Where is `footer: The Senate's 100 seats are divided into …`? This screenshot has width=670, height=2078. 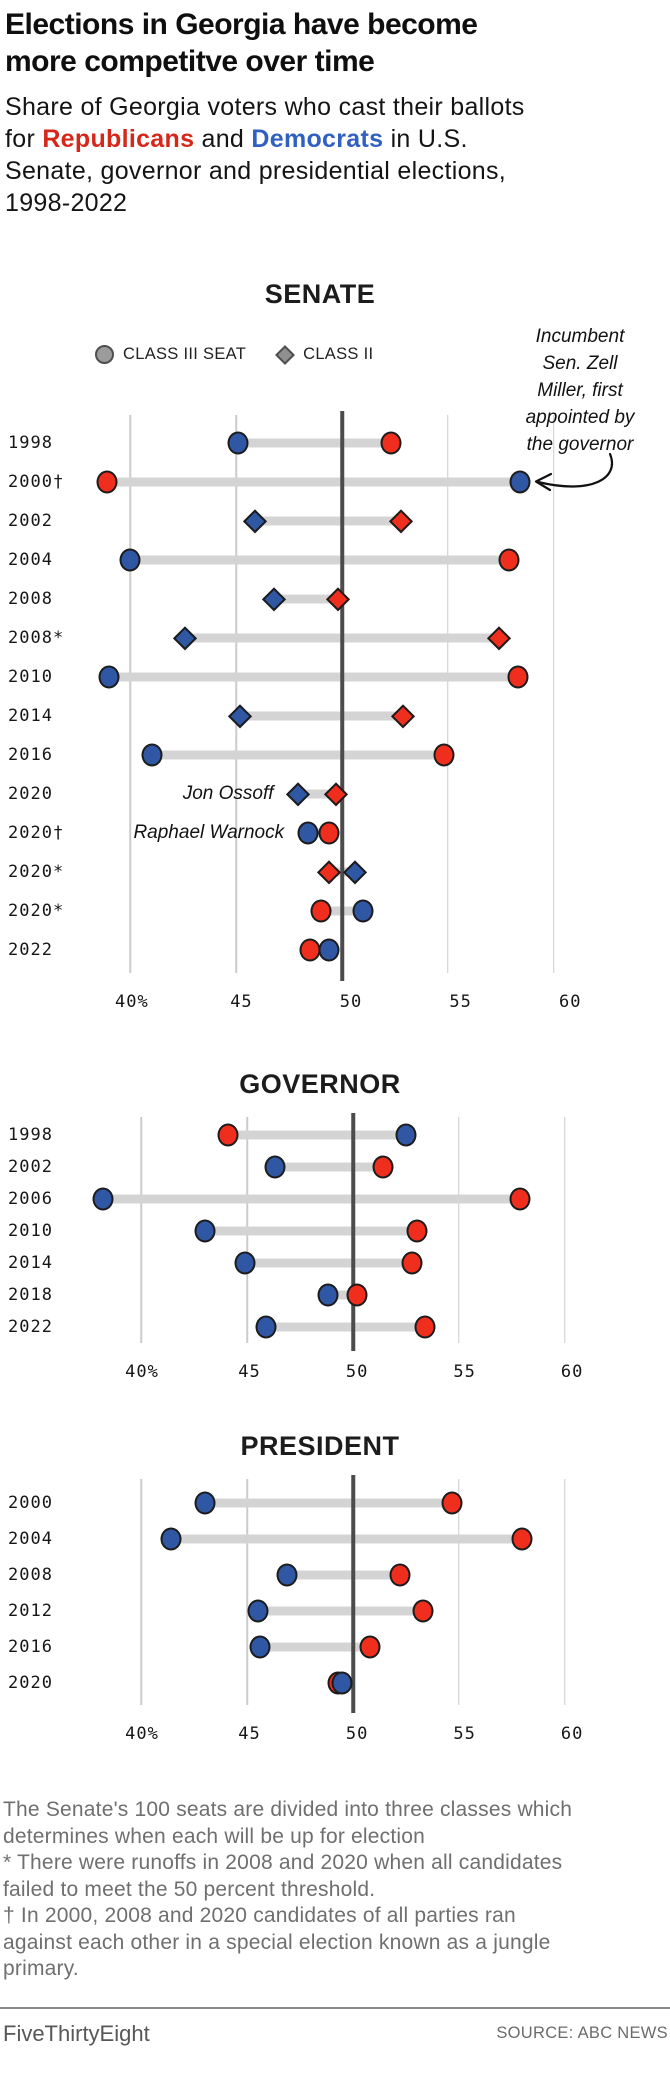 footer: The Senate's 100 seats are divided into … is located at coordinates (335, 1922).